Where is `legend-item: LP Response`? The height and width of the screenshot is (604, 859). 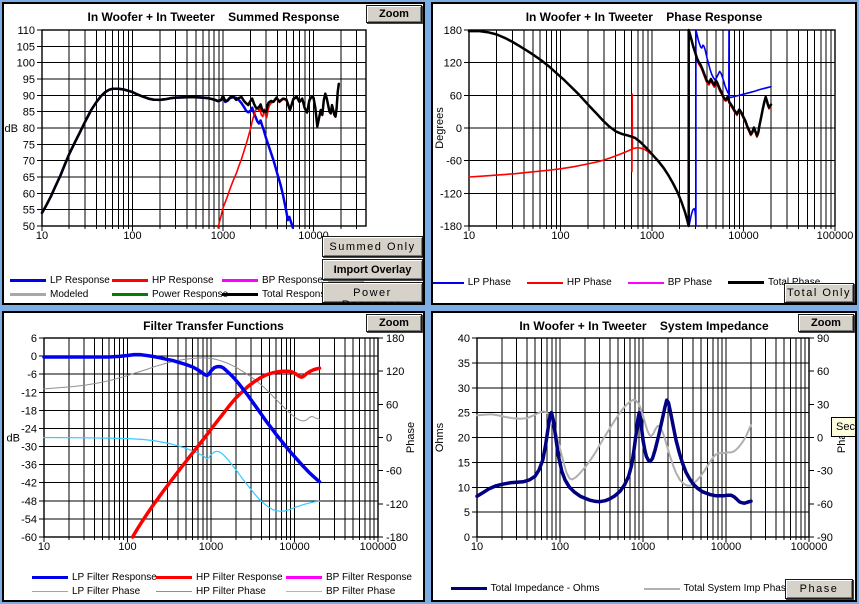
legend-item: LP Response is located at coordinates (61, 280).